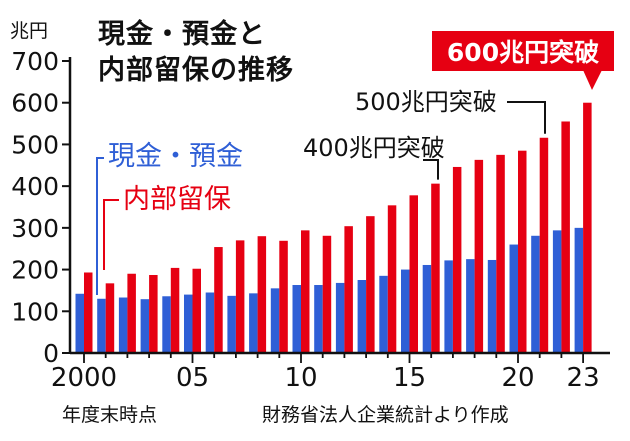 The height and width of the screenshot is (441, 630). Describe the element at coordinates (35, 186) in the screenshot. I see `y-tick-label: 400` at that location.